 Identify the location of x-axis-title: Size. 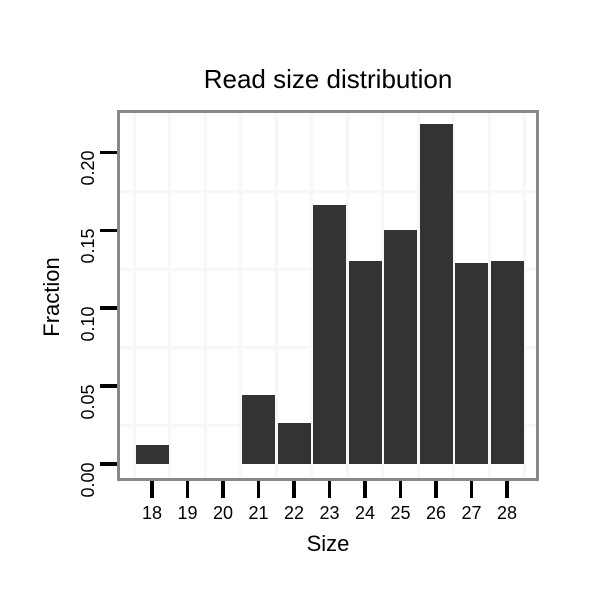
(328, 543).